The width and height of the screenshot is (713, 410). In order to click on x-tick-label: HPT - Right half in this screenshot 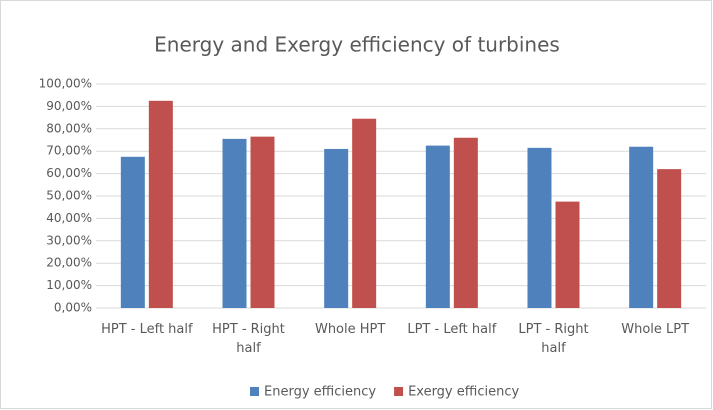, I will do `click(248, 339)`.